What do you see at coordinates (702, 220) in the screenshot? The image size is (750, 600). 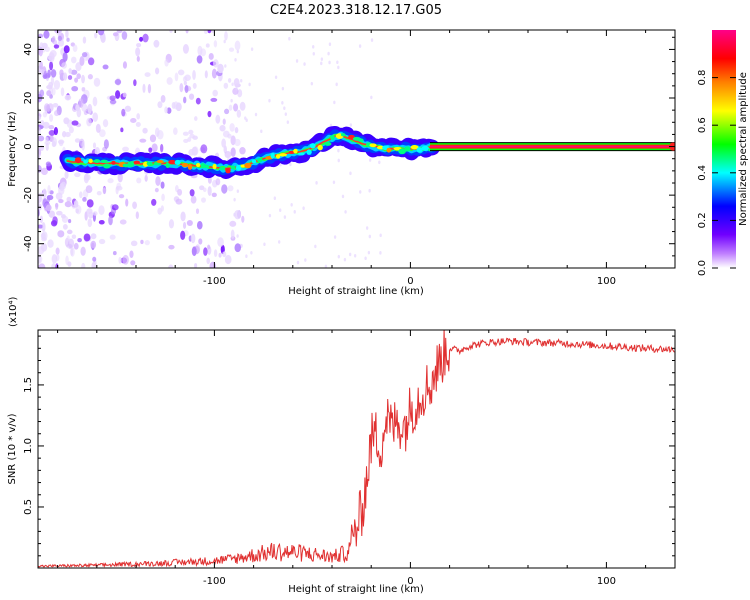 I see `colorbar-tick-label: 0.2` at bounding box center [702, 220].